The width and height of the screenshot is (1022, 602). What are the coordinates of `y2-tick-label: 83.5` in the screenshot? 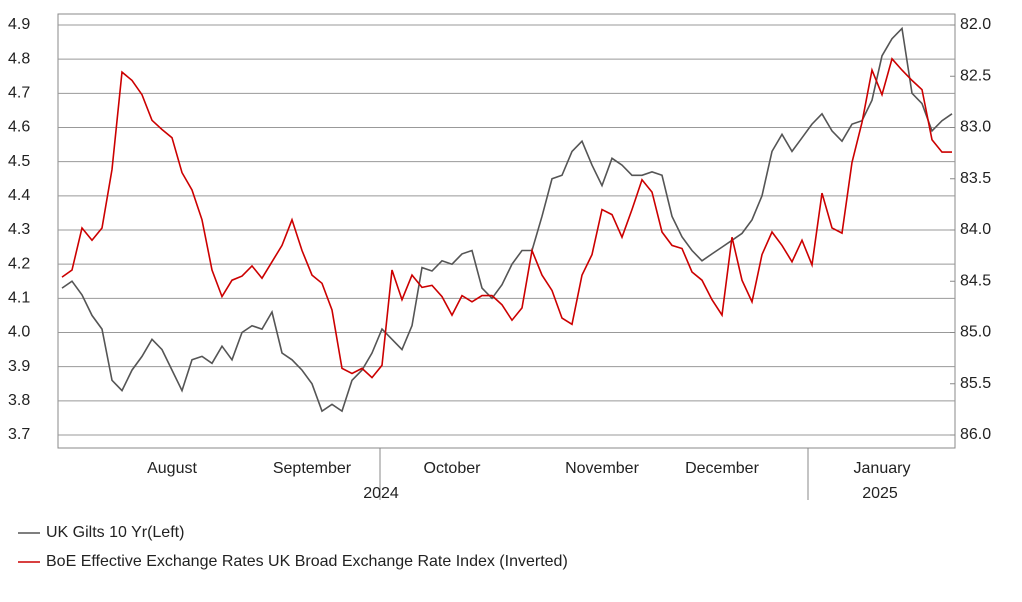 It's located at (975, 178).